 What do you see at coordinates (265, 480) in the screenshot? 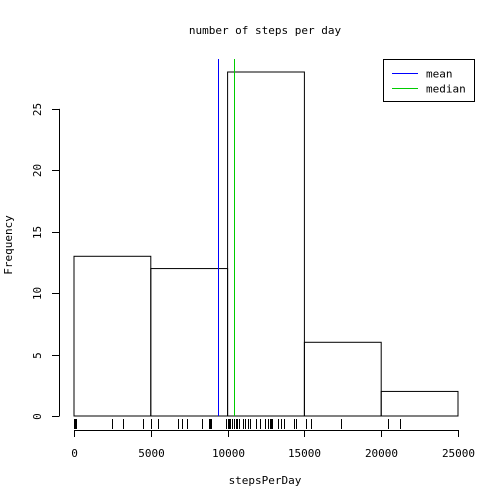
I see `x-axis-label: stepsPerDay` at bounding box center [265, 480].